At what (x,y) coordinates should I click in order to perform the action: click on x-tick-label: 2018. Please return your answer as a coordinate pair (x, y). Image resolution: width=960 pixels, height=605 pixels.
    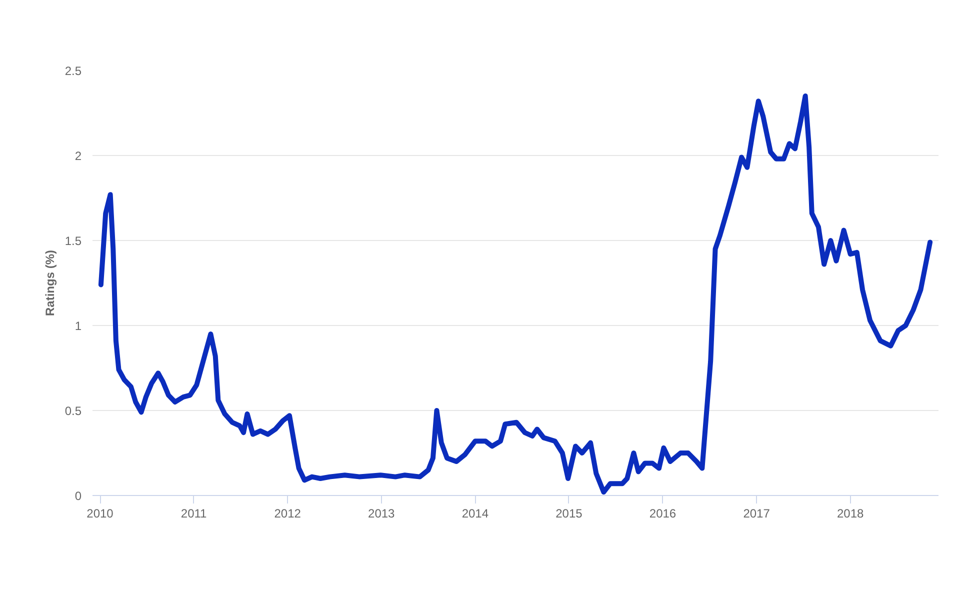
    Looking at the image, I should click on (850, 513).